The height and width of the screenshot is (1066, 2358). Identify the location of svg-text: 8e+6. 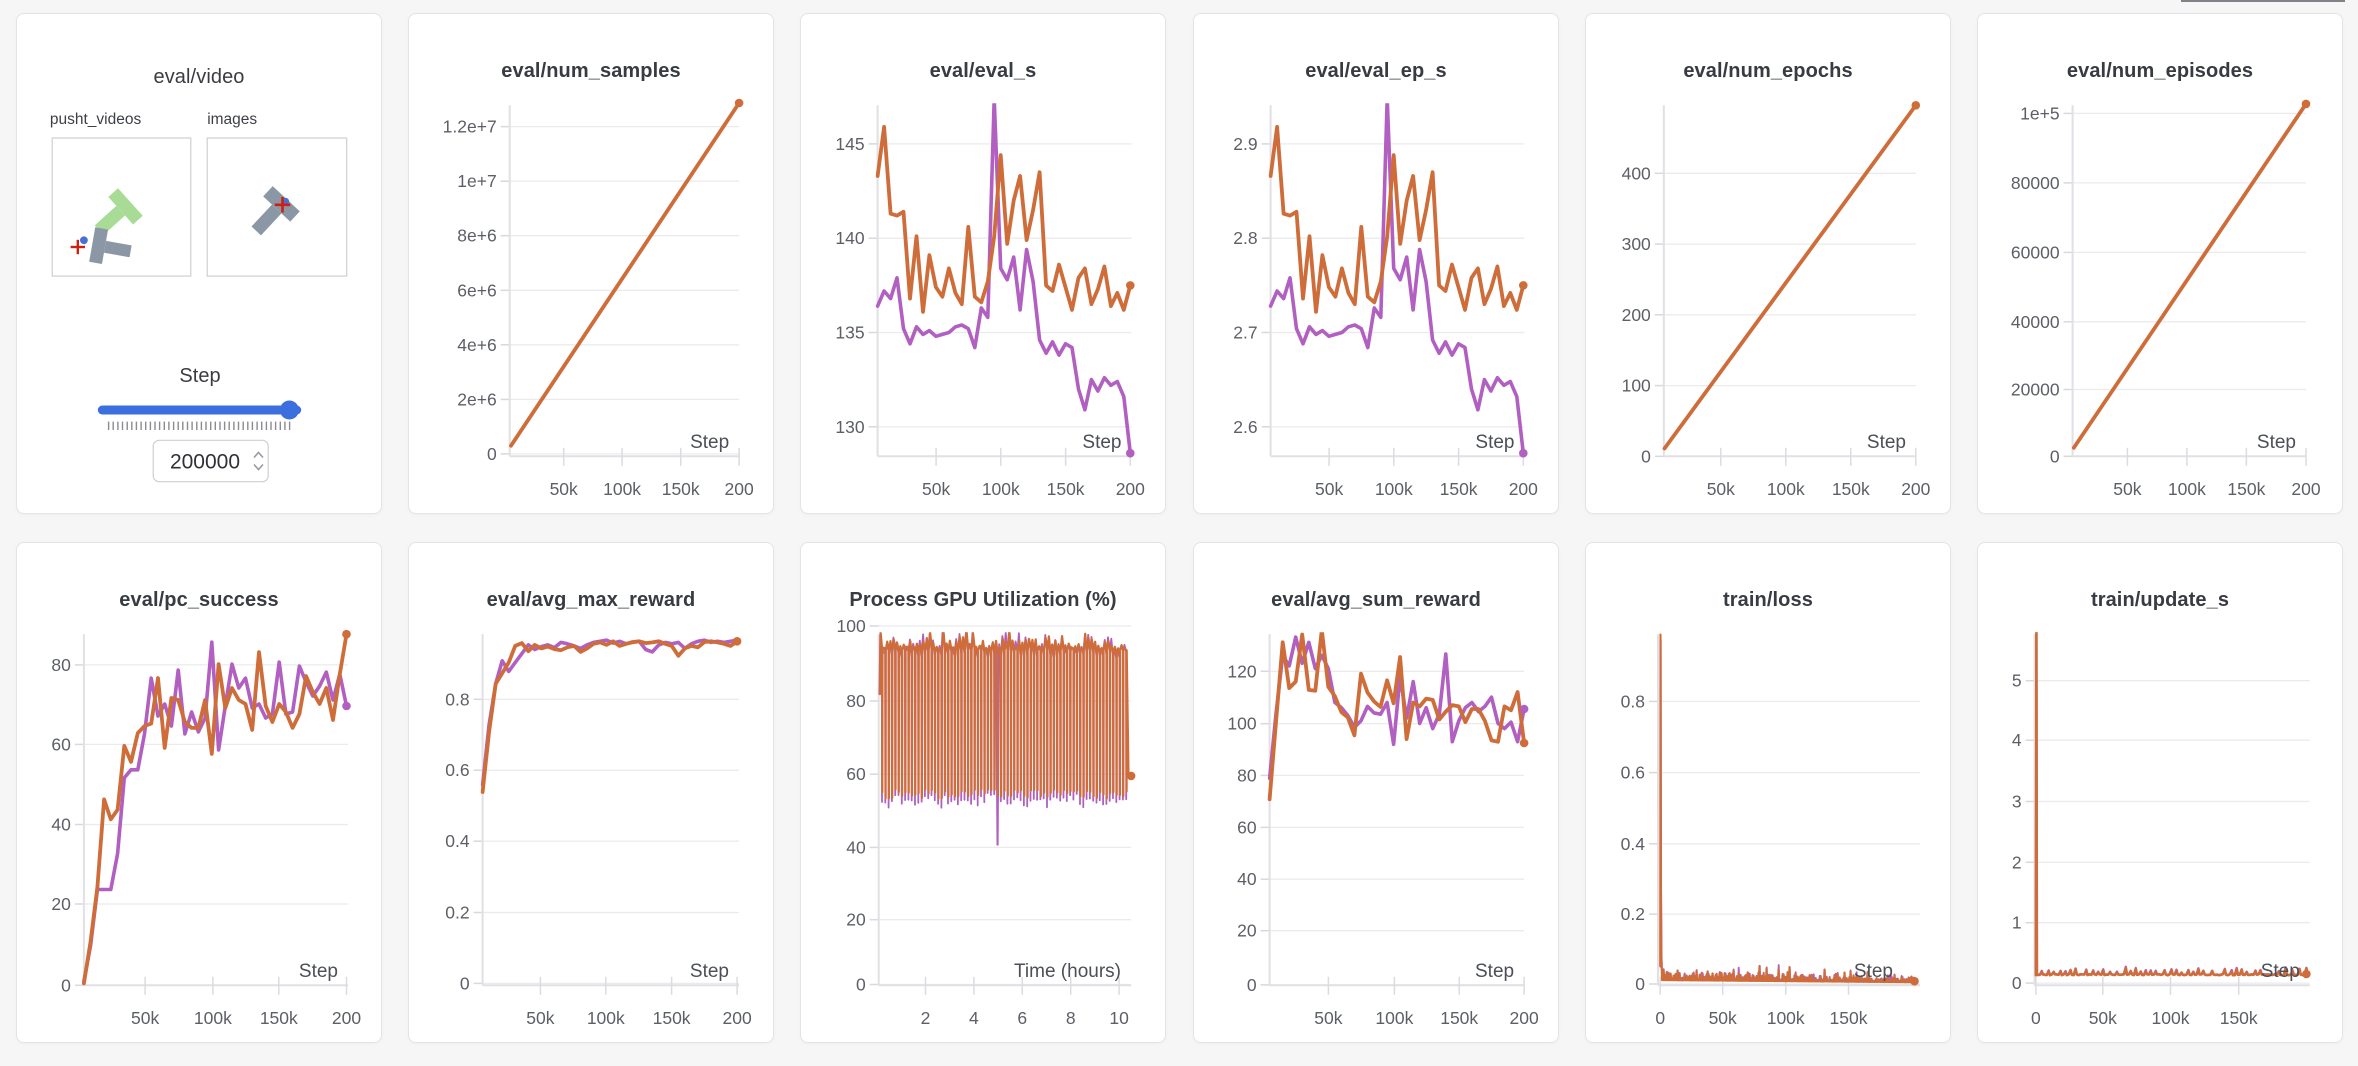
(476, 236).